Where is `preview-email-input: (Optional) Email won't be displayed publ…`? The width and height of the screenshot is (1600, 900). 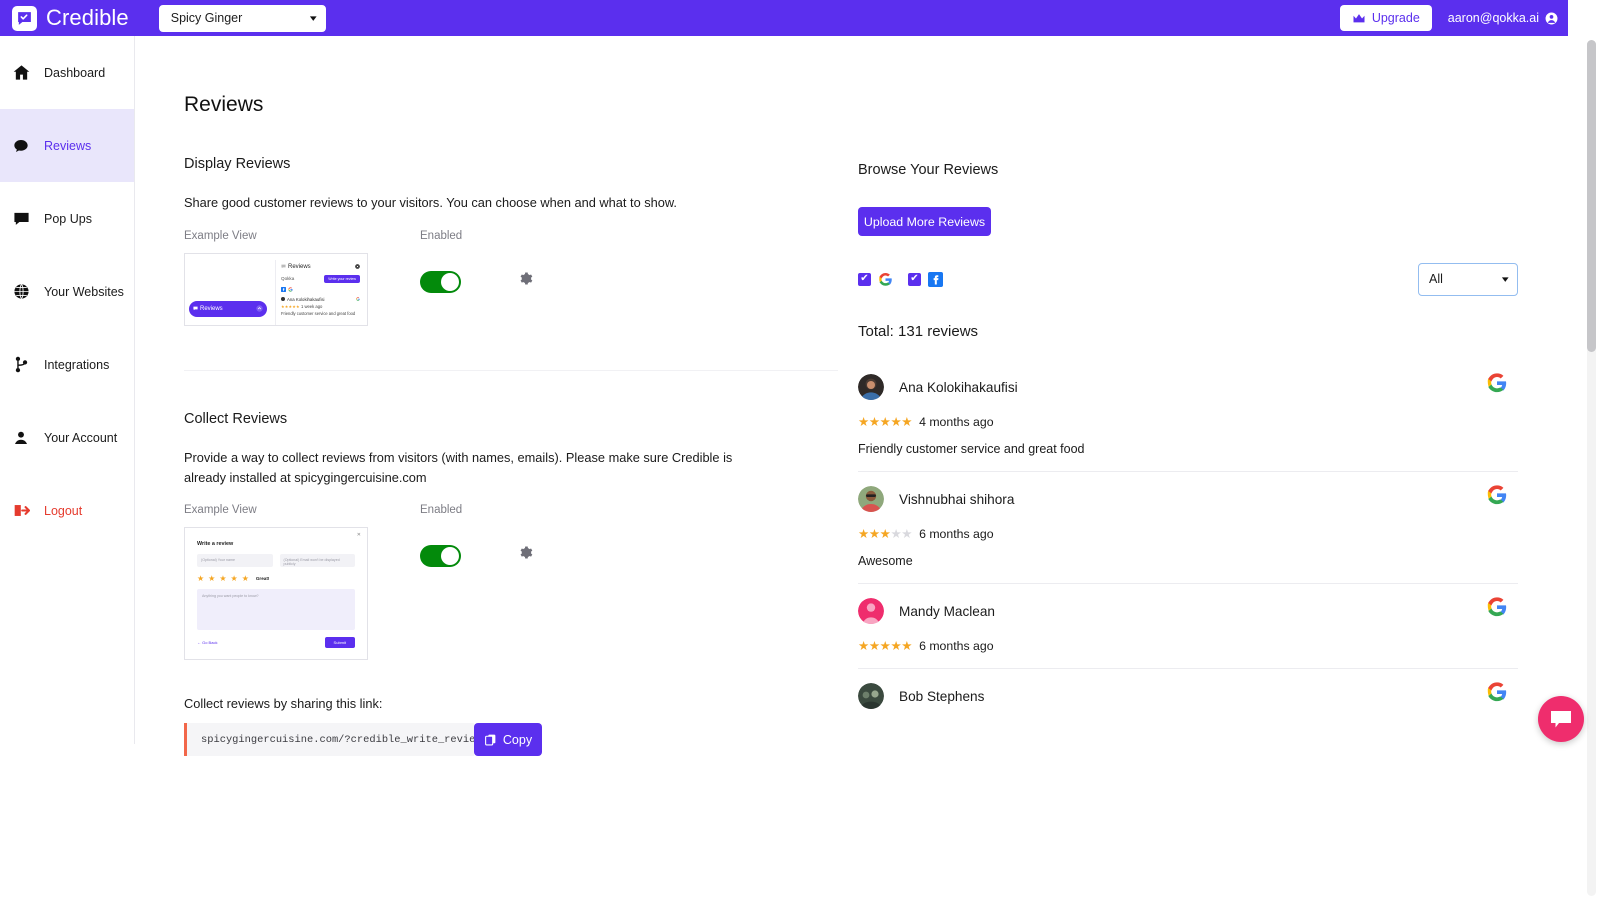 preview-email-input: (Optional) Email won't be displayed publ… is located at coordinates (317, 561).